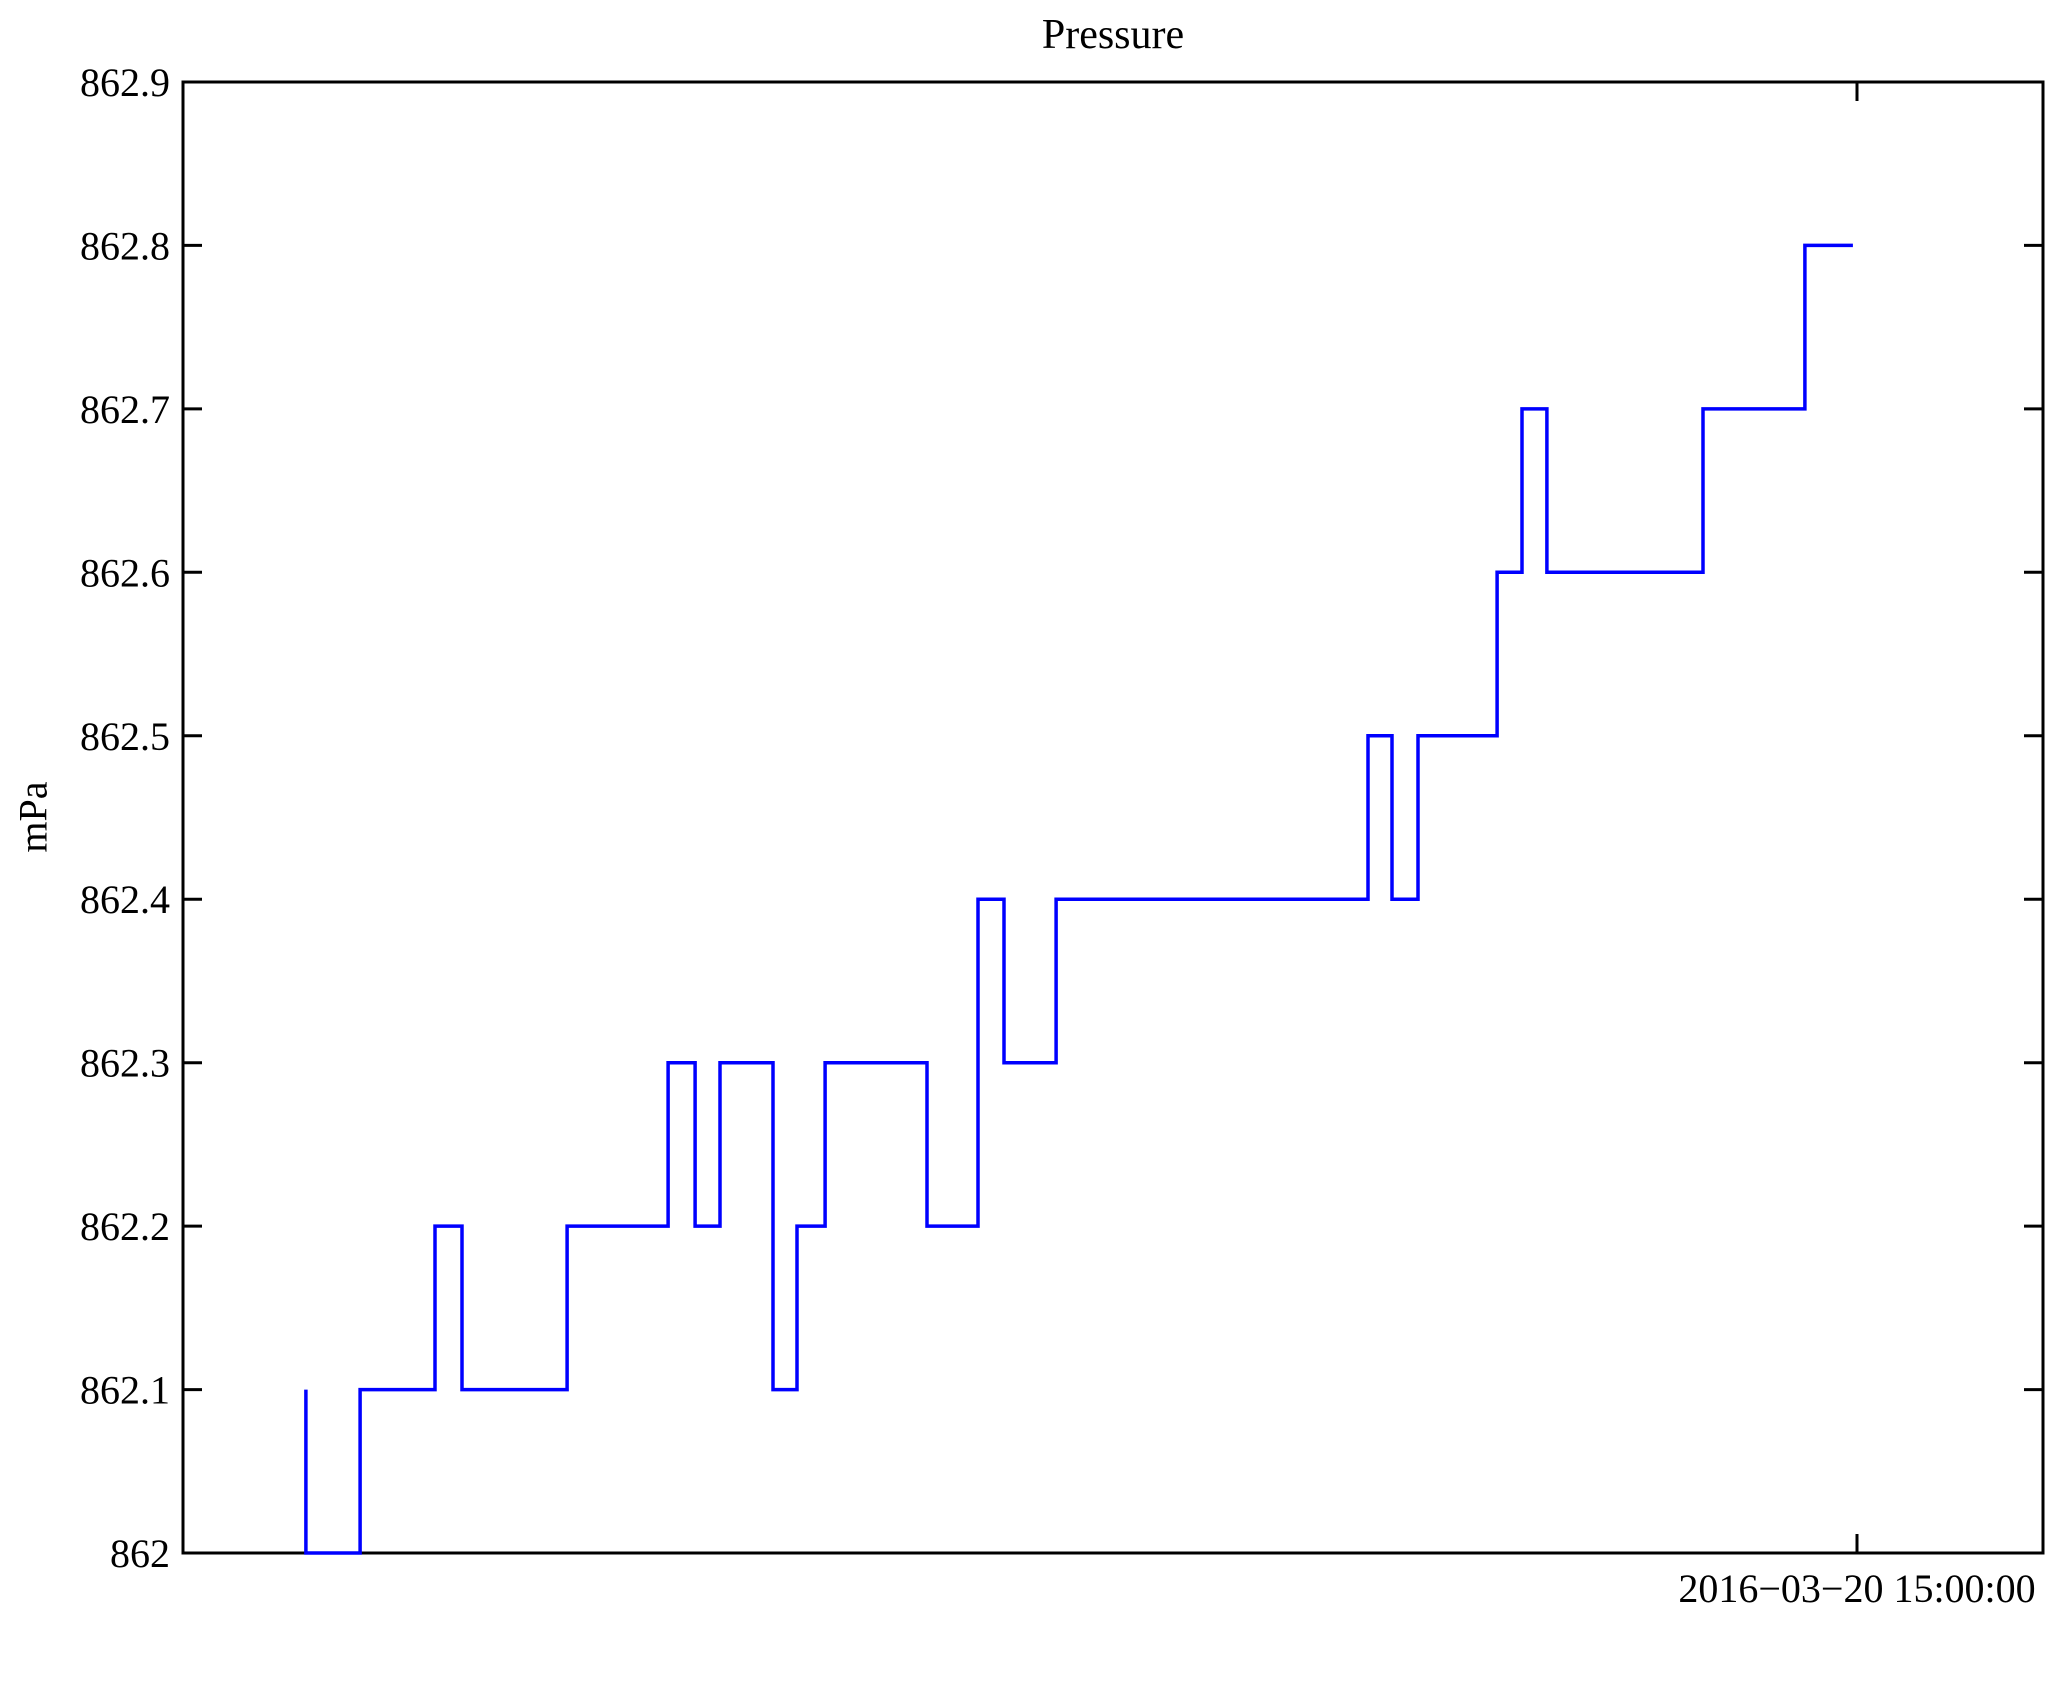 Image resolution: width=2063 pixels, height=1683 pixels. I want to click on x-tick-label: 2016−03−20 15:00:00, so click(1856, 1588).